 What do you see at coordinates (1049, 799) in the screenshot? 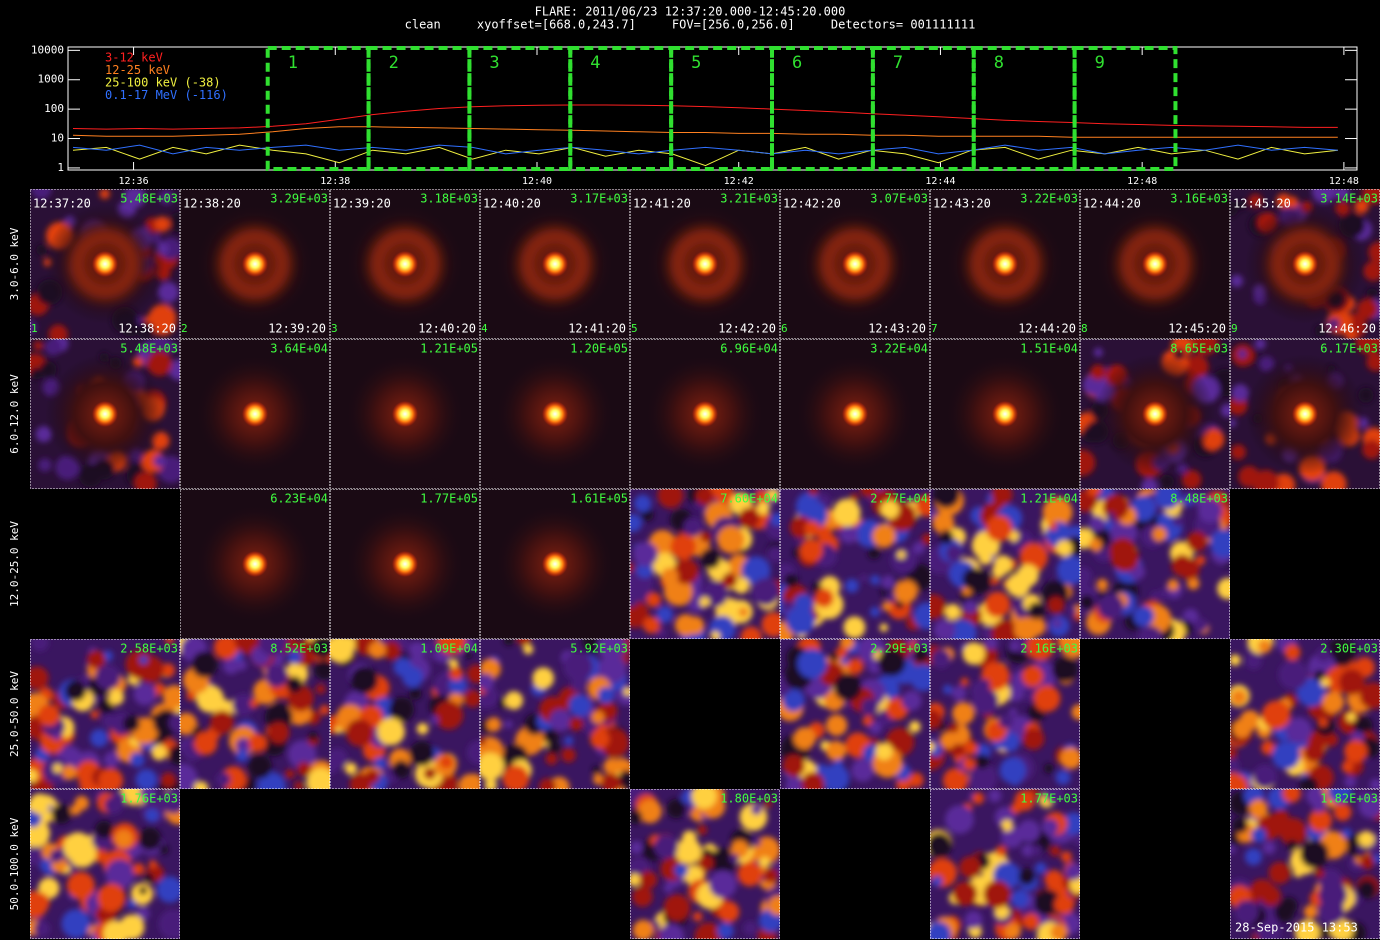
I see `peak-label: 1.77E+03` at bounding box center [1049, 799].